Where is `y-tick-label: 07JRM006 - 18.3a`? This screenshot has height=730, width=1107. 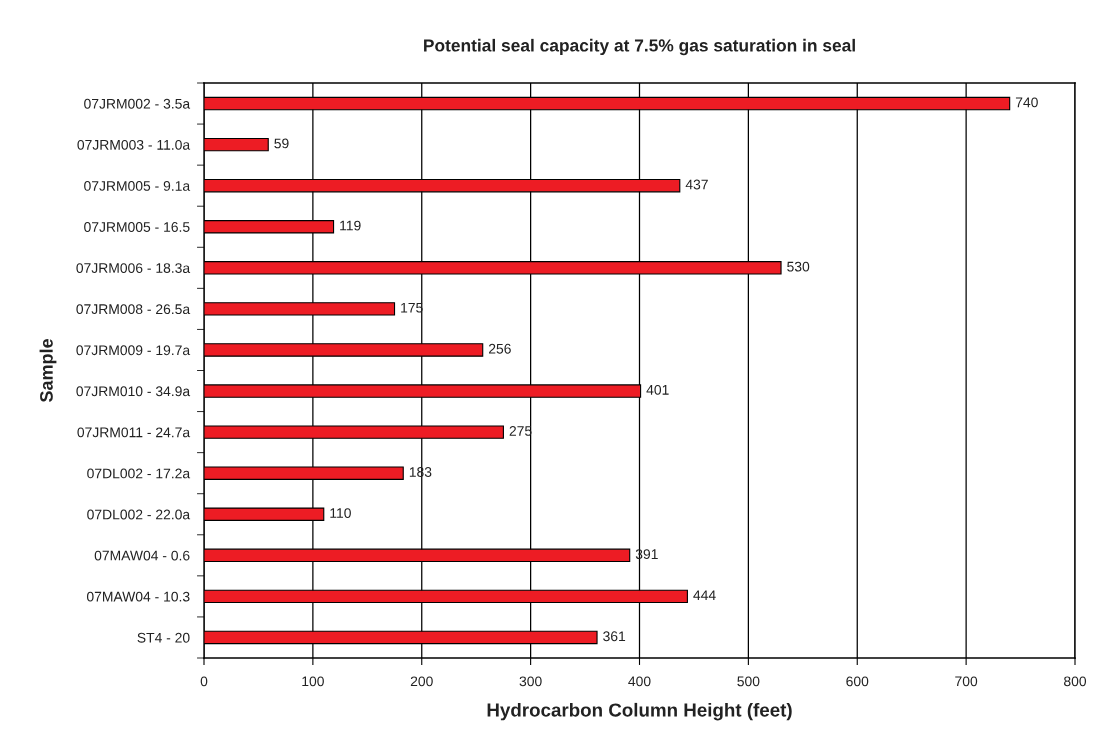 y-tick-label: 07JRM006 - 18.3a is located at coordinates (133, 268).